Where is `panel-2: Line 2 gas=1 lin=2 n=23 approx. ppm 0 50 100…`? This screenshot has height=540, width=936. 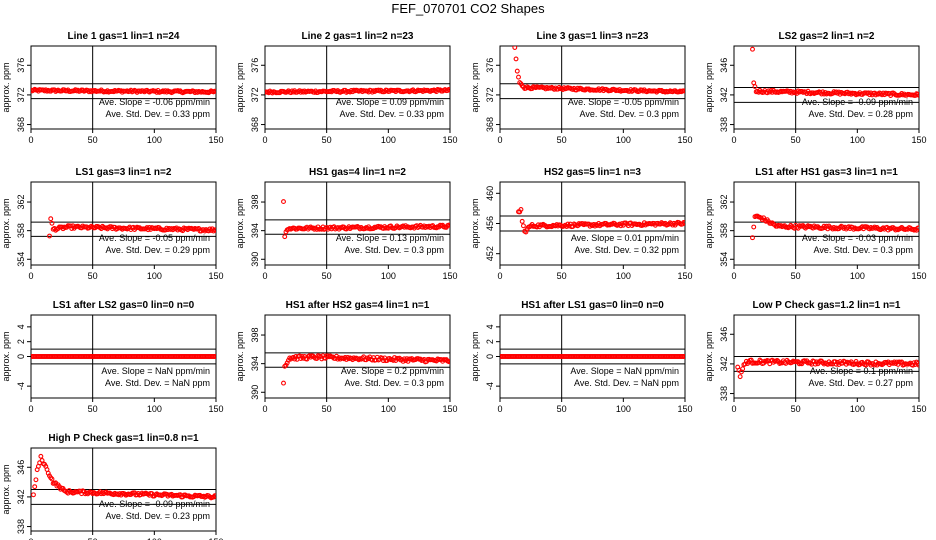 panel-2: Line 2 gas=1 lin=2 n=23 approx. ppm 0 50 100… is located at coordinates (346, 88).